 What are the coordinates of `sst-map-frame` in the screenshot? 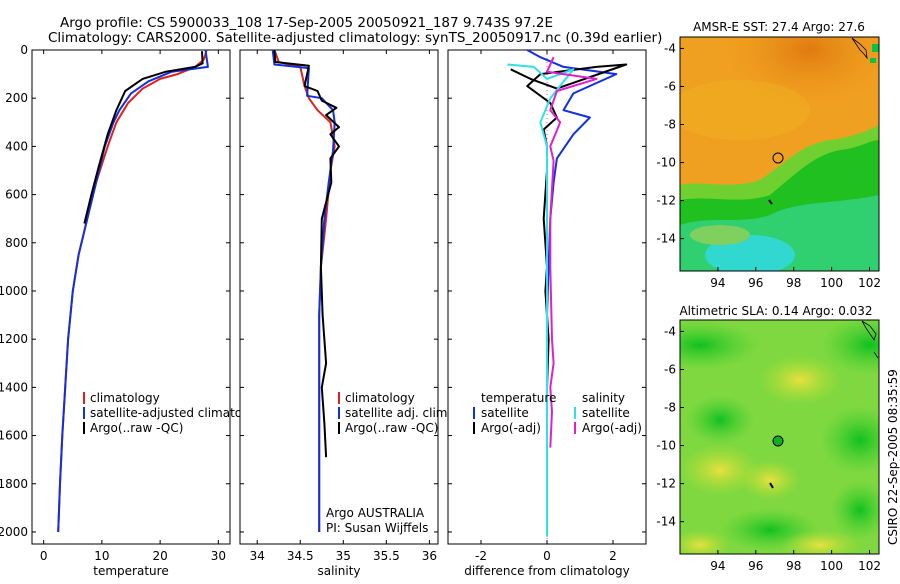 It's located at (779, 154).